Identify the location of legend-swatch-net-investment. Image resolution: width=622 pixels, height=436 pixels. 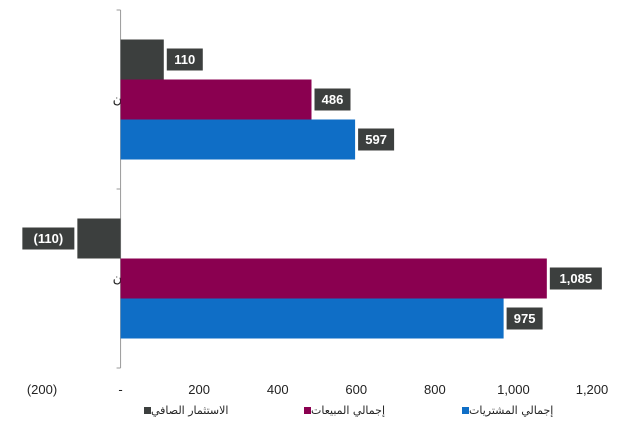
(147, 410).